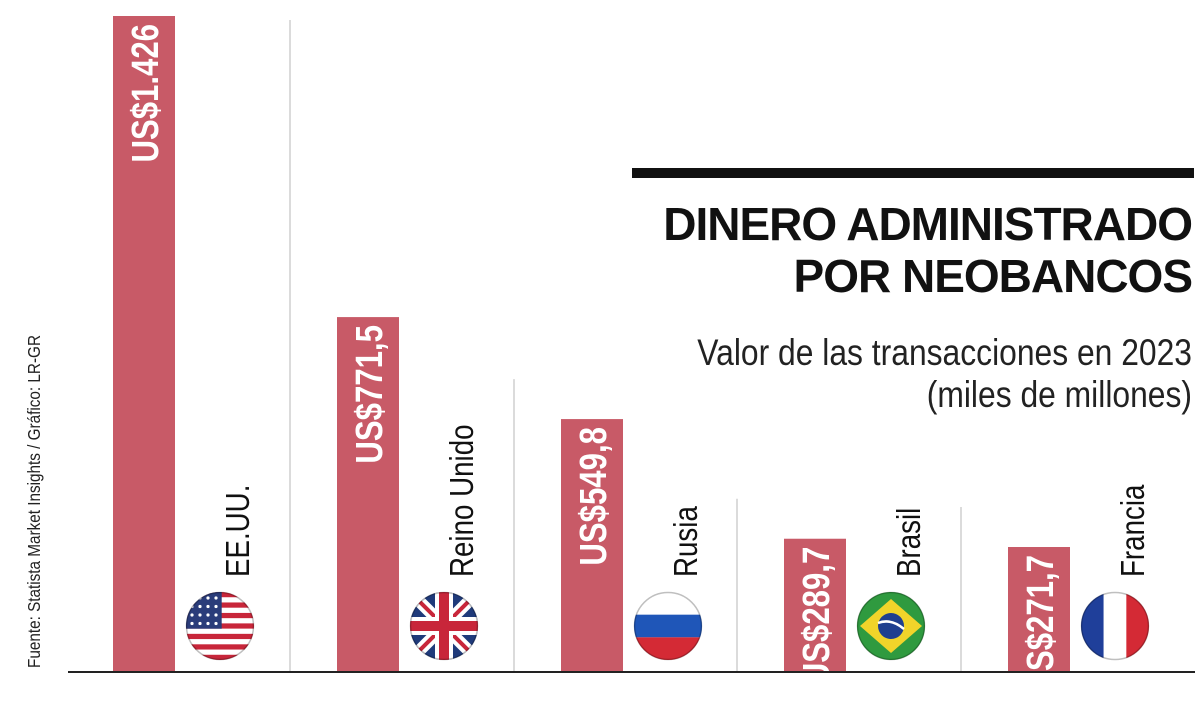 This screenshot has height=709, width=1200. I want to click on chart-subtitle-line-2: (miles de millones), so click(1059, 394).